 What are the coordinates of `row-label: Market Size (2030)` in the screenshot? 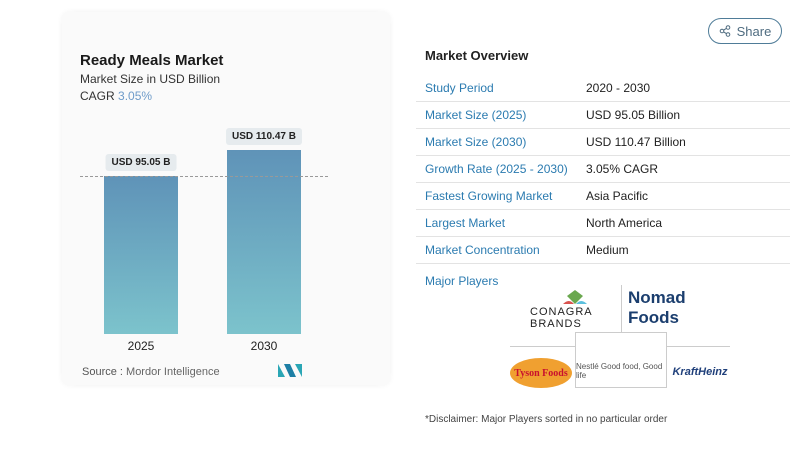 It's located at (476, 142).